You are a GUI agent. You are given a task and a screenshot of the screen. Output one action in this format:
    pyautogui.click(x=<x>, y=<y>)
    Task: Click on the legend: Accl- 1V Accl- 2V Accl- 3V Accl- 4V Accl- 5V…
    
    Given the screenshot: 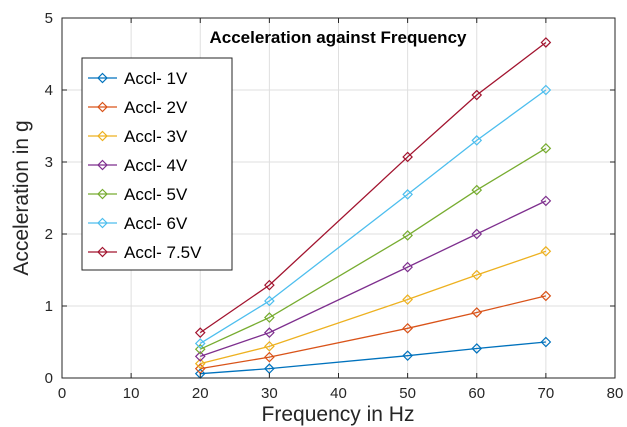 What is the action you would take?
    pyautogui.click(x=157, y=164)
    